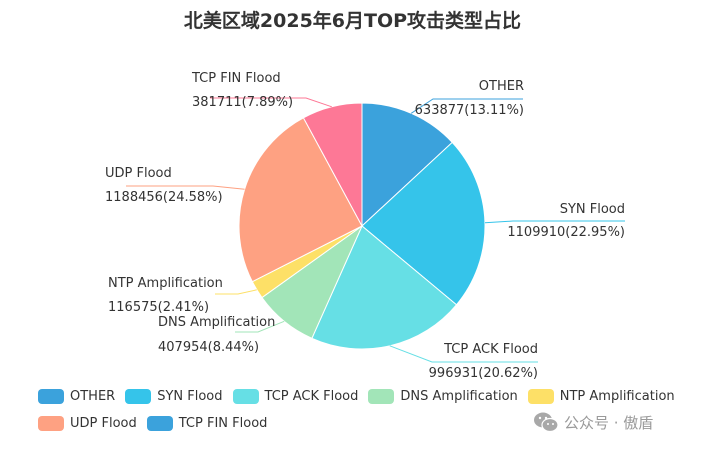 This screenshot has width=705, height=450. What do you see at coordinates (490, 349) in the screenshot?
I see `slice-name-label-tcp-ack-flood: TCP ACK Flood` at bounding box center [490, 349].